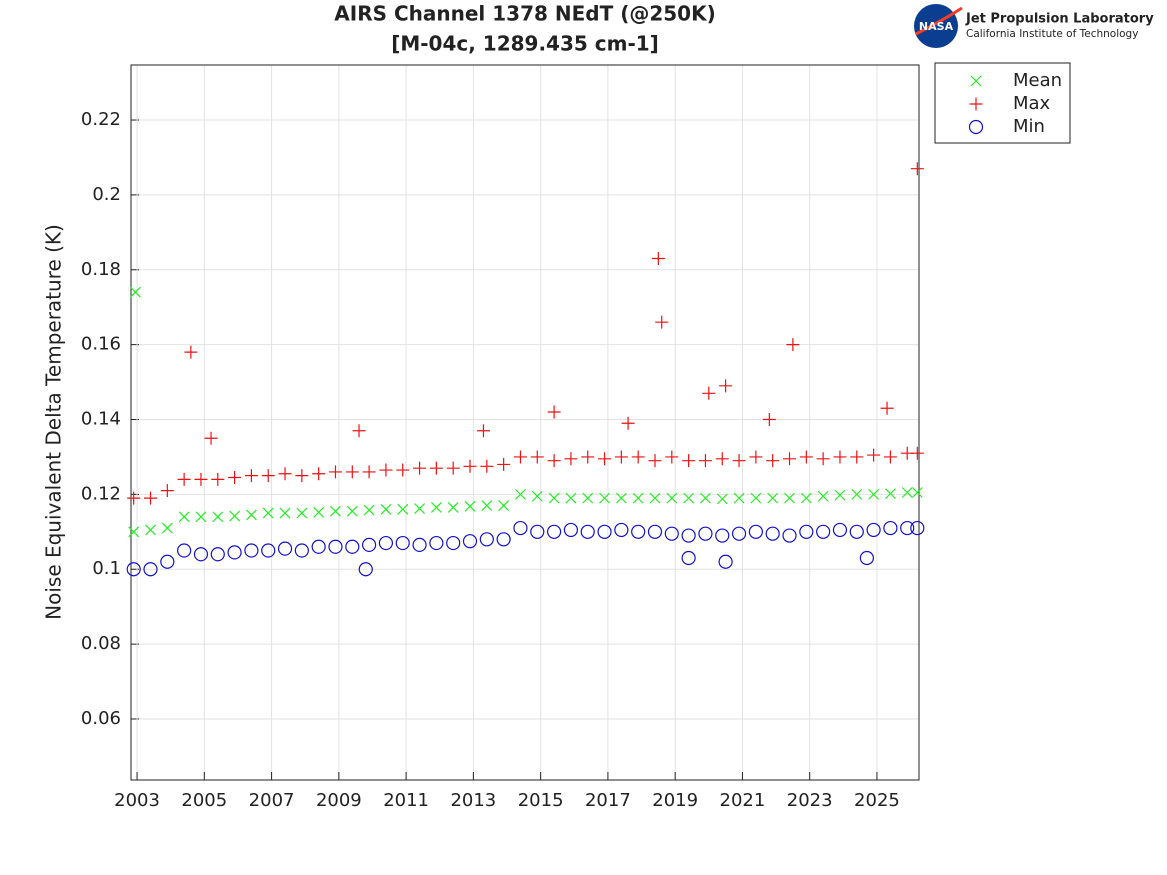 The width and height of the screenshot is (1167, 875). What do you see at coordinates (106, 568) in the screenshot?
I see `y-tick-label: 0.1` at bounding box center [106, 568].